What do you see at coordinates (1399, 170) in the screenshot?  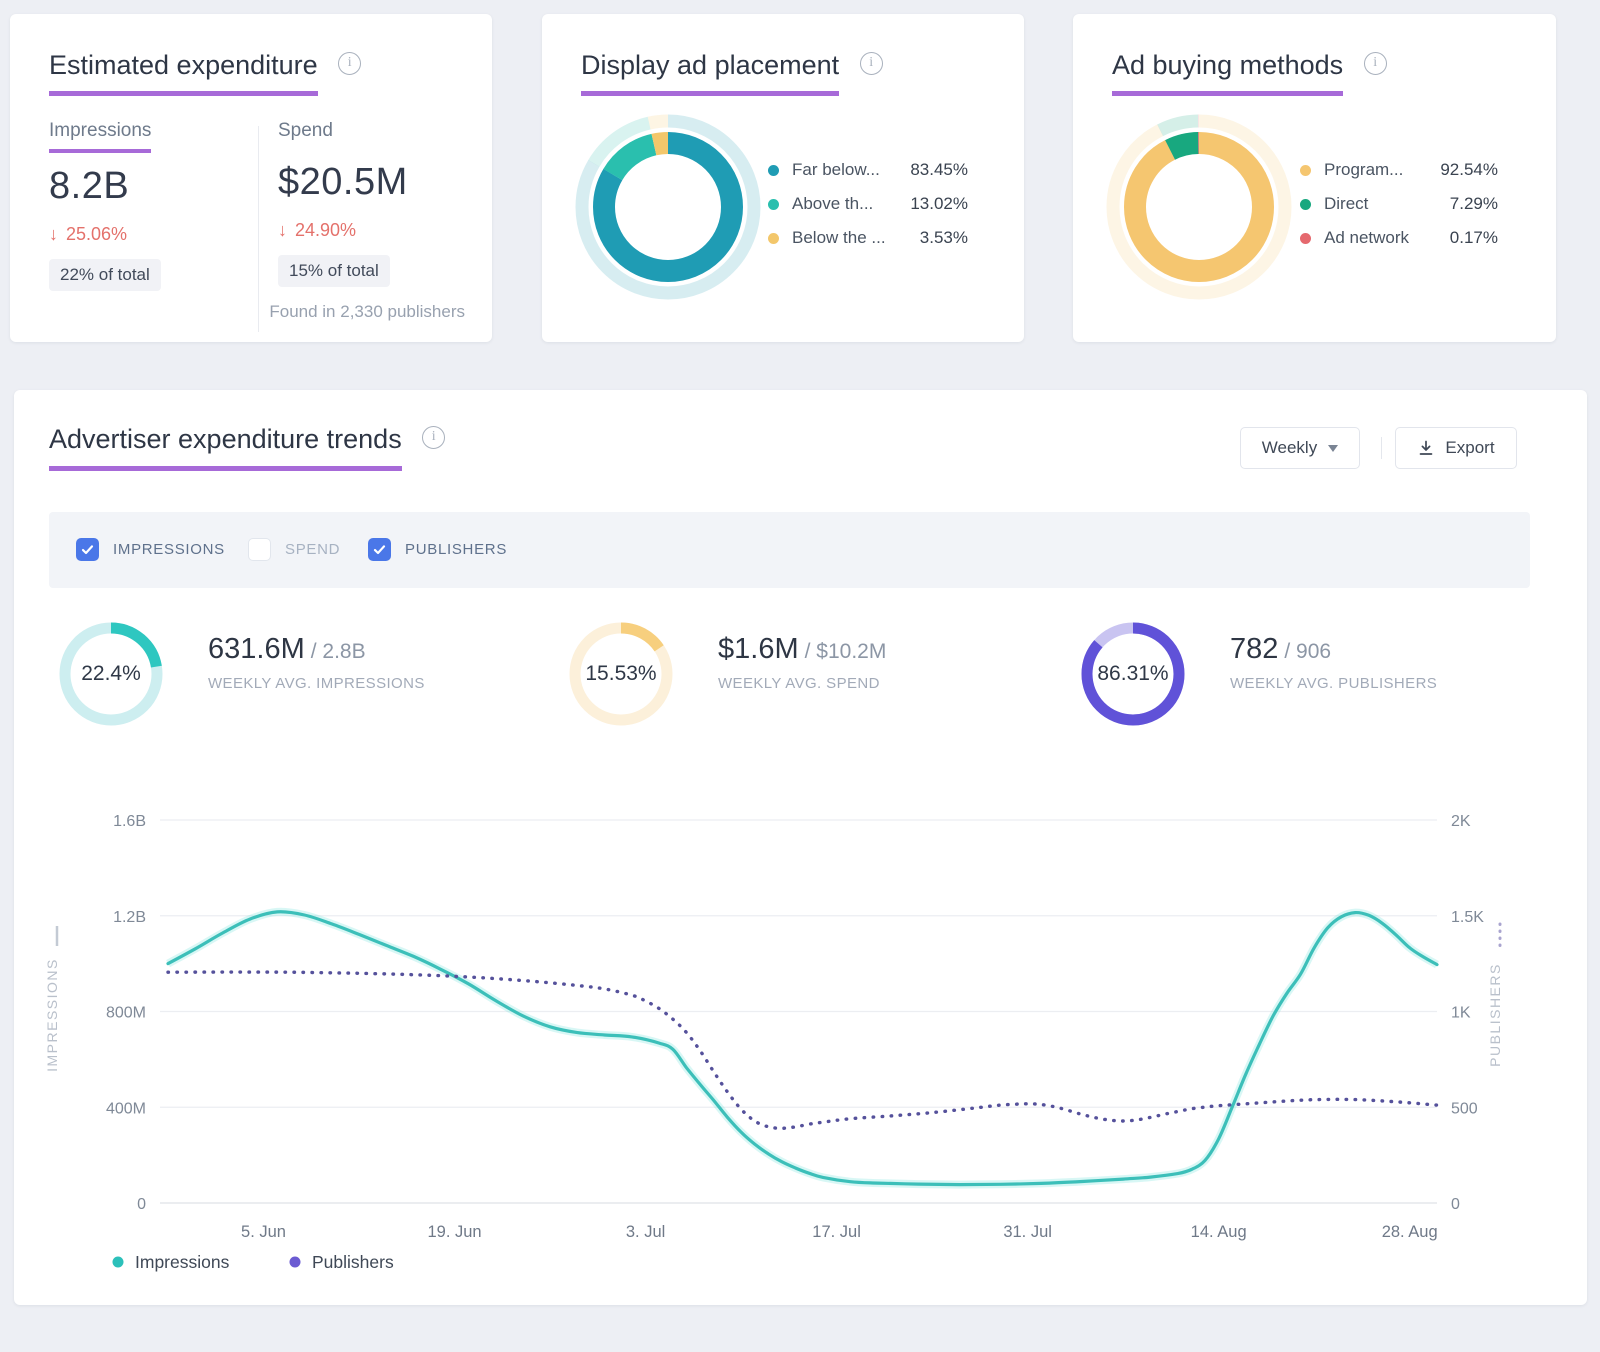 I see `legend-item: Program... 92.54%` at bounding box center [1399, 170].